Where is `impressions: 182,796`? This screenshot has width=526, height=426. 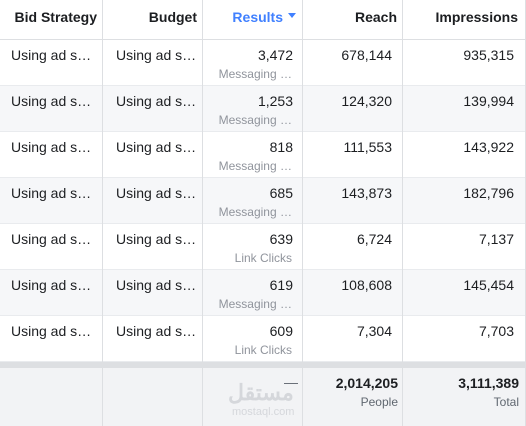 impressions: 182,796 is located at coordinates (488, 193).